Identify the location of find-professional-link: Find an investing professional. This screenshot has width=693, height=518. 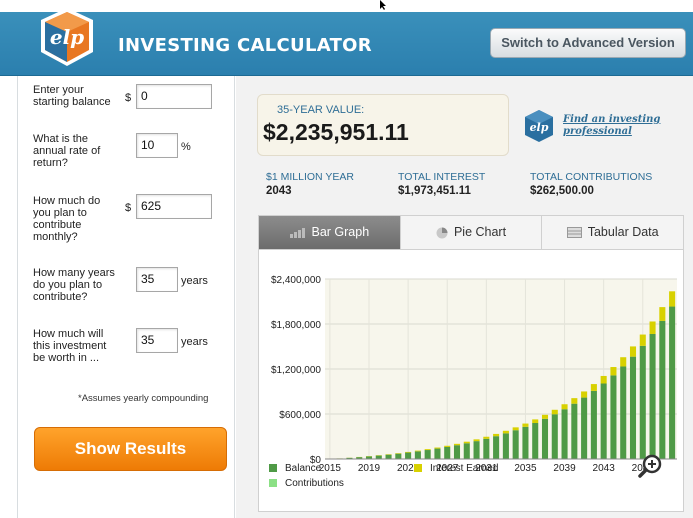
(613, 126).